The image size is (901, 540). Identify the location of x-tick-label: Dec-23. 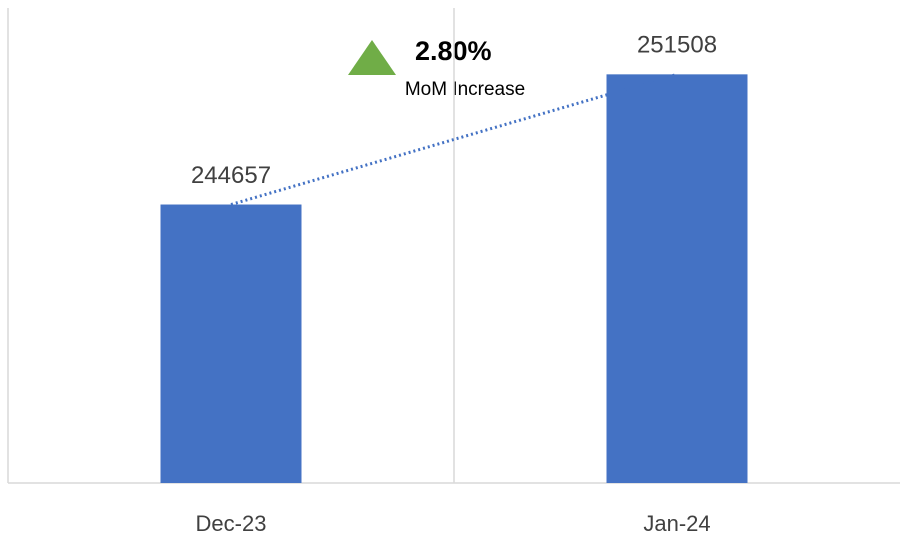
(231, 523).